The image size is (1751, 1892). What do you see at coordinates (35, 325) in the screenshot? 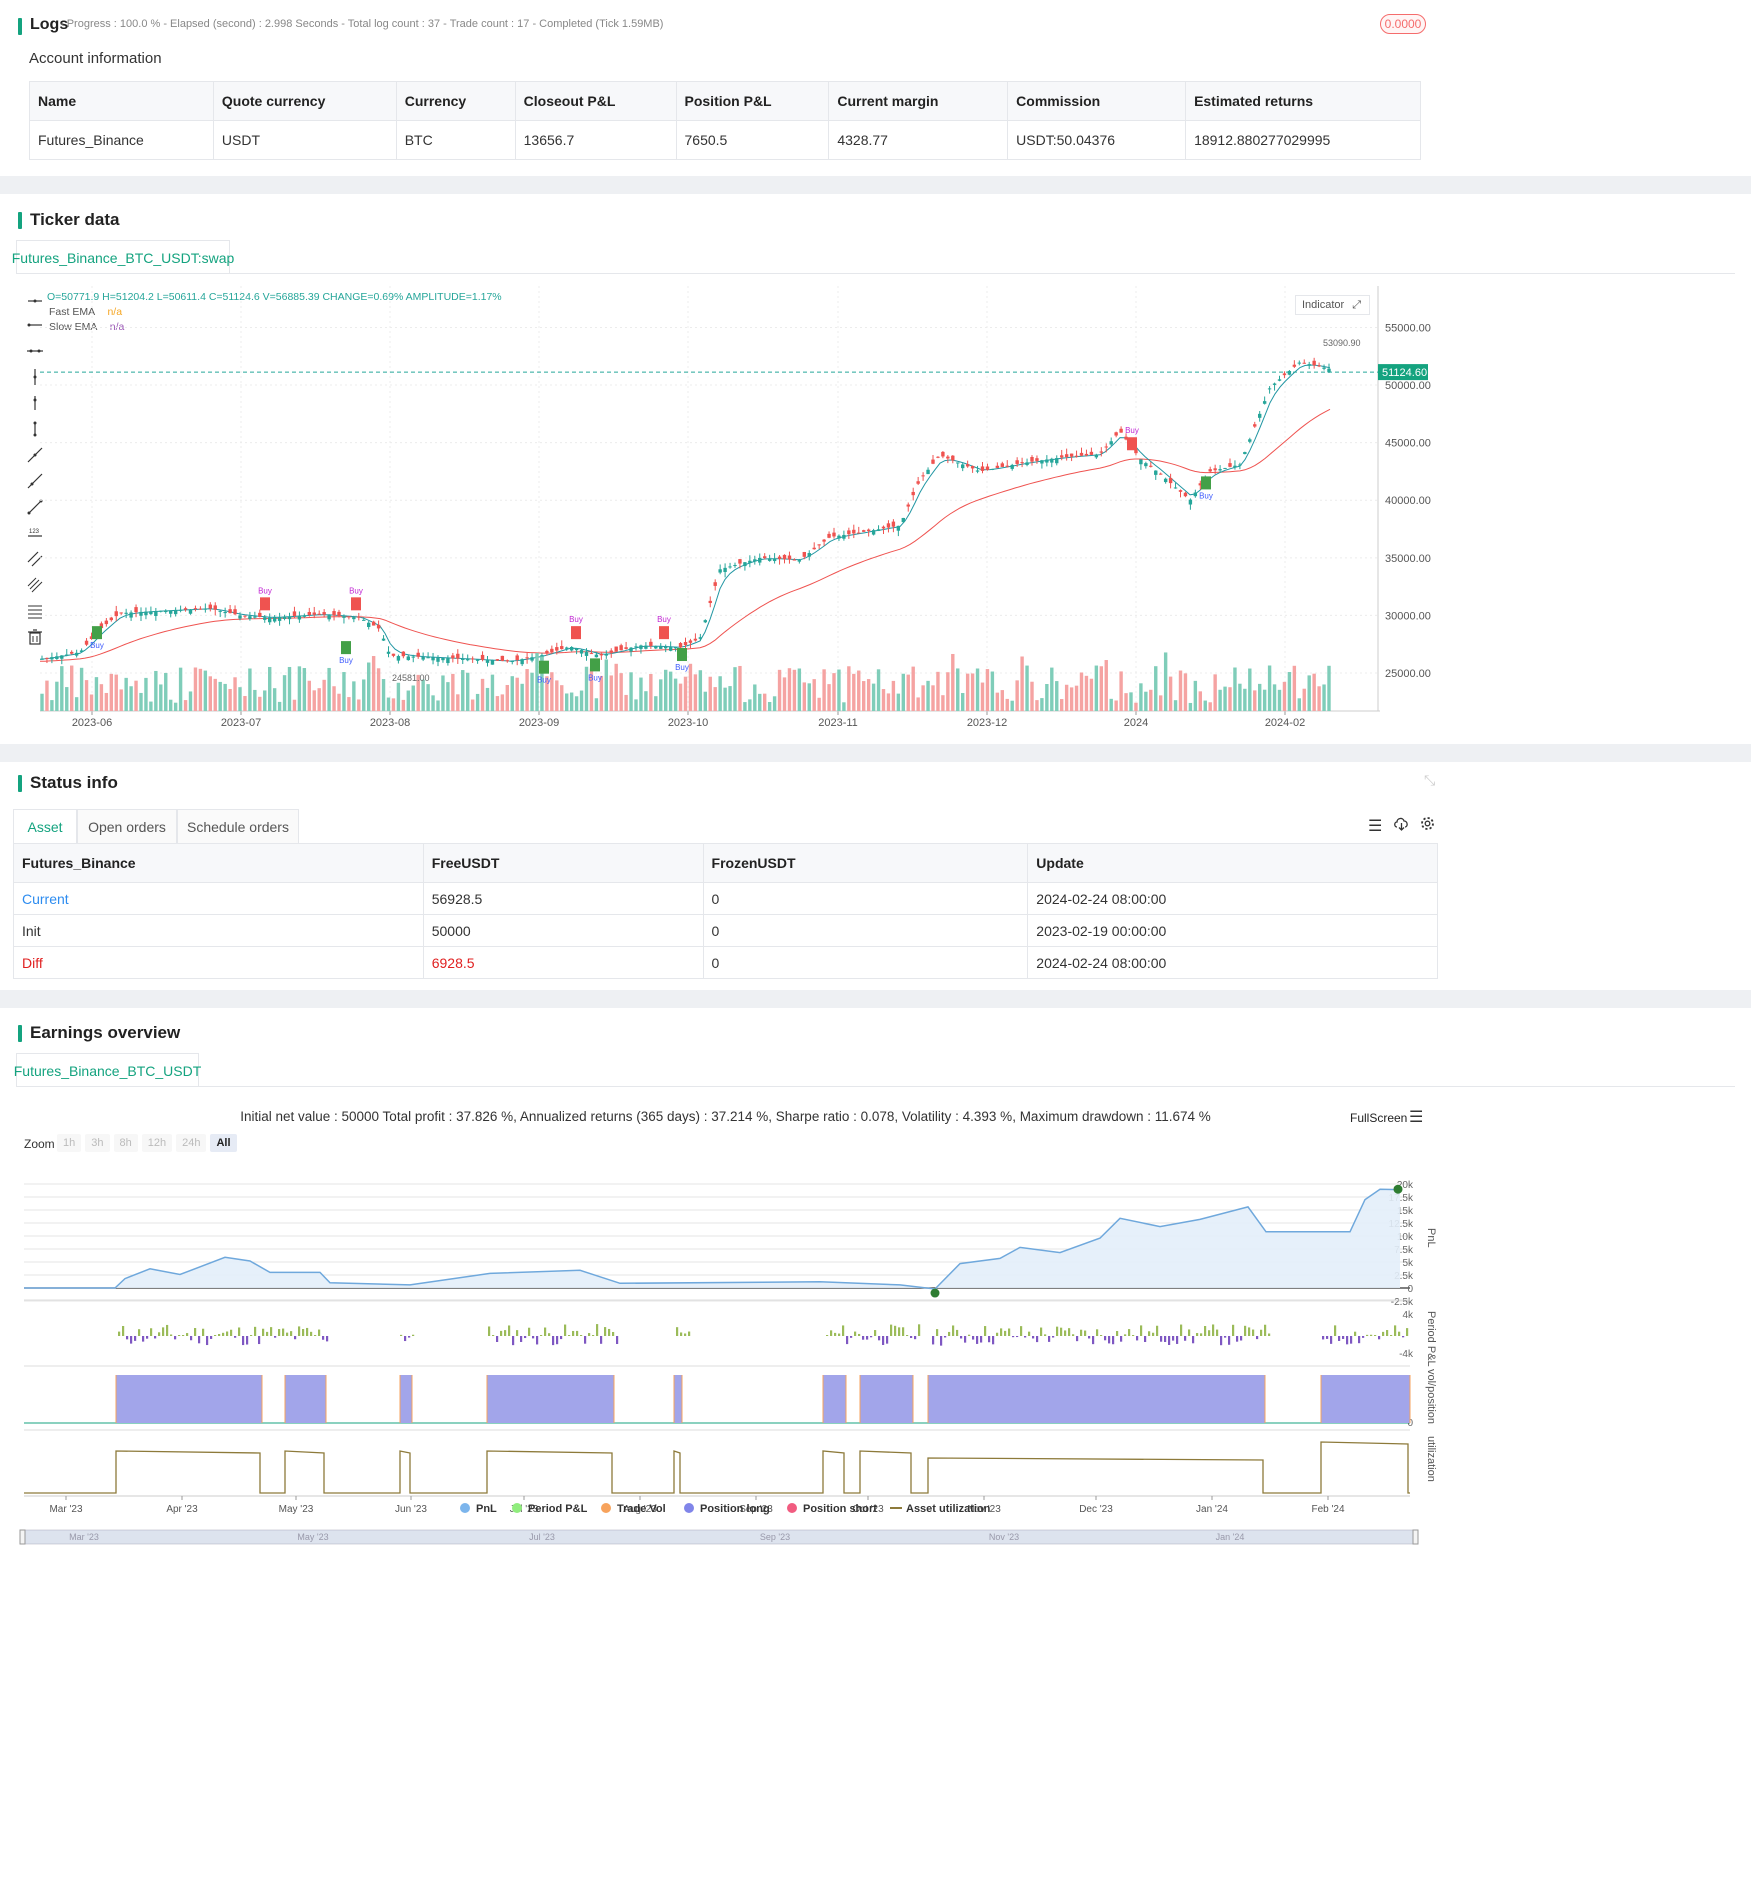
I see `horizontal-ray-icon` at bounding box center [35, 325].